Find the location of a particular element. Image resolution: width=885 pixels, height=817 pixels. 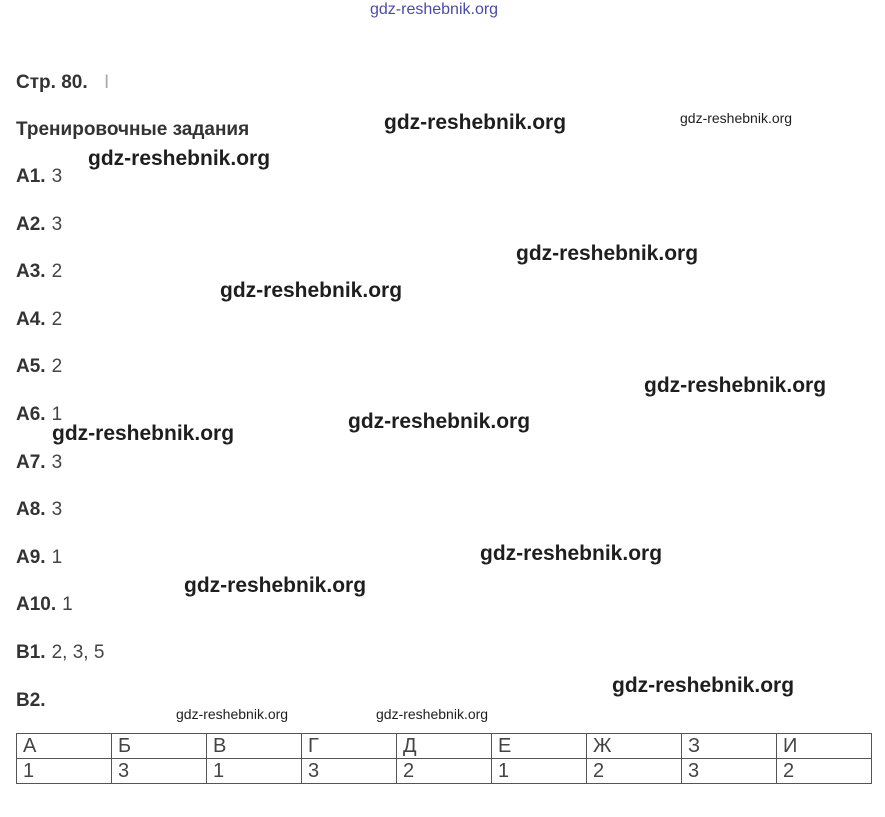

answer-label: В1. is located at coordinates (31, 652).